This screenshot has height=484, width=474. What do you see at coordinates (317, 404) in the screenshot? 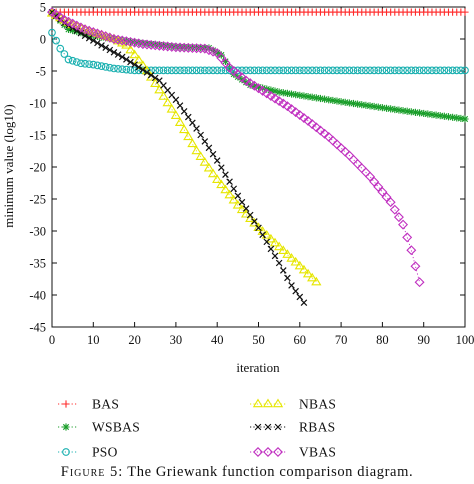
I see `legend-label: NBAS` at bounding box center [317, 404].